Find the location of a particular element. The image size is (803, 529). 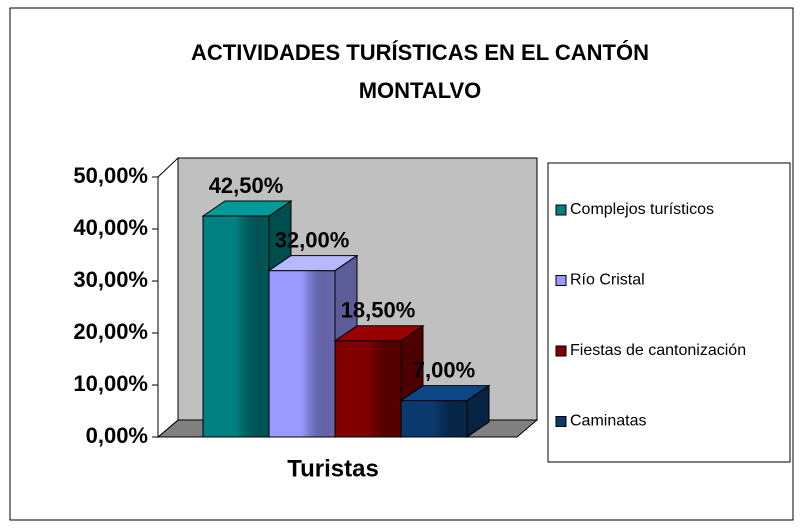

side-wall is located at coordinates (168, 297).